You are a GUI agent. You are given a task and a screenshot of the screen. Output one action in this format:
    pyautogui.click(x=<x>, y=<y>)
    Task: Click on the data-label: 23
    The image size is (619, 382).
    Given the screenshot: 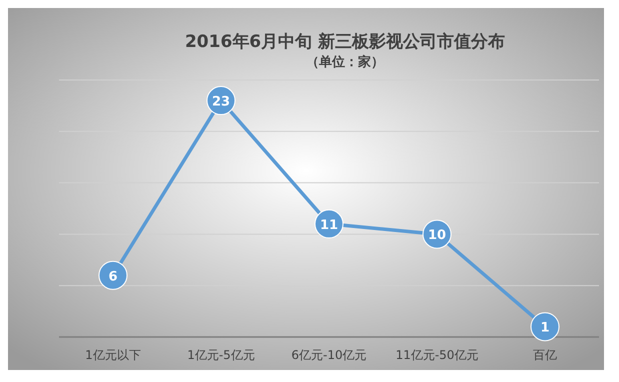 What is the action you would take?
    pyautogui.click(x=221, y=102)
    